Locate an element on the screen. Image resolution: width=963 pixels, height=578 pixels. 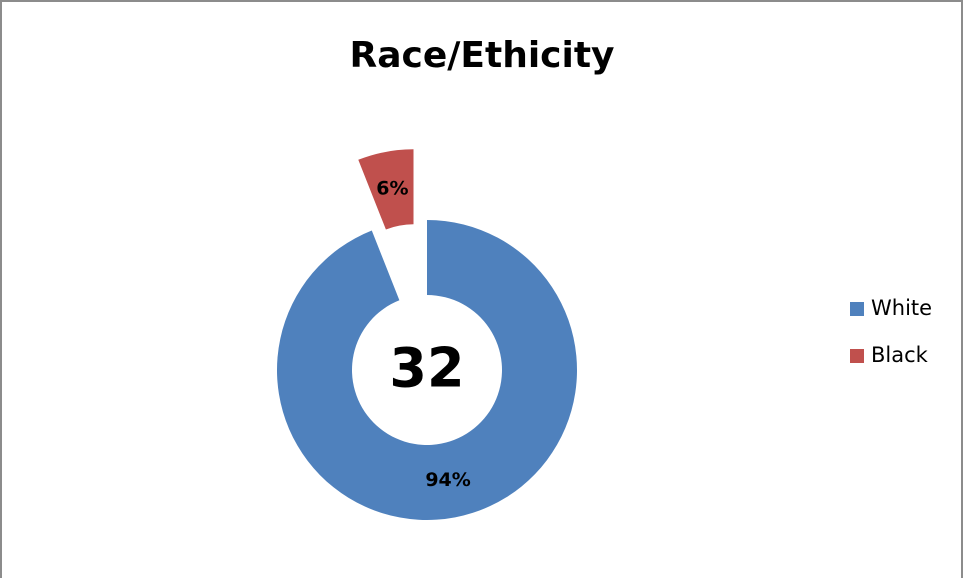
data-label: 94% is located at coordinates (447, 480).